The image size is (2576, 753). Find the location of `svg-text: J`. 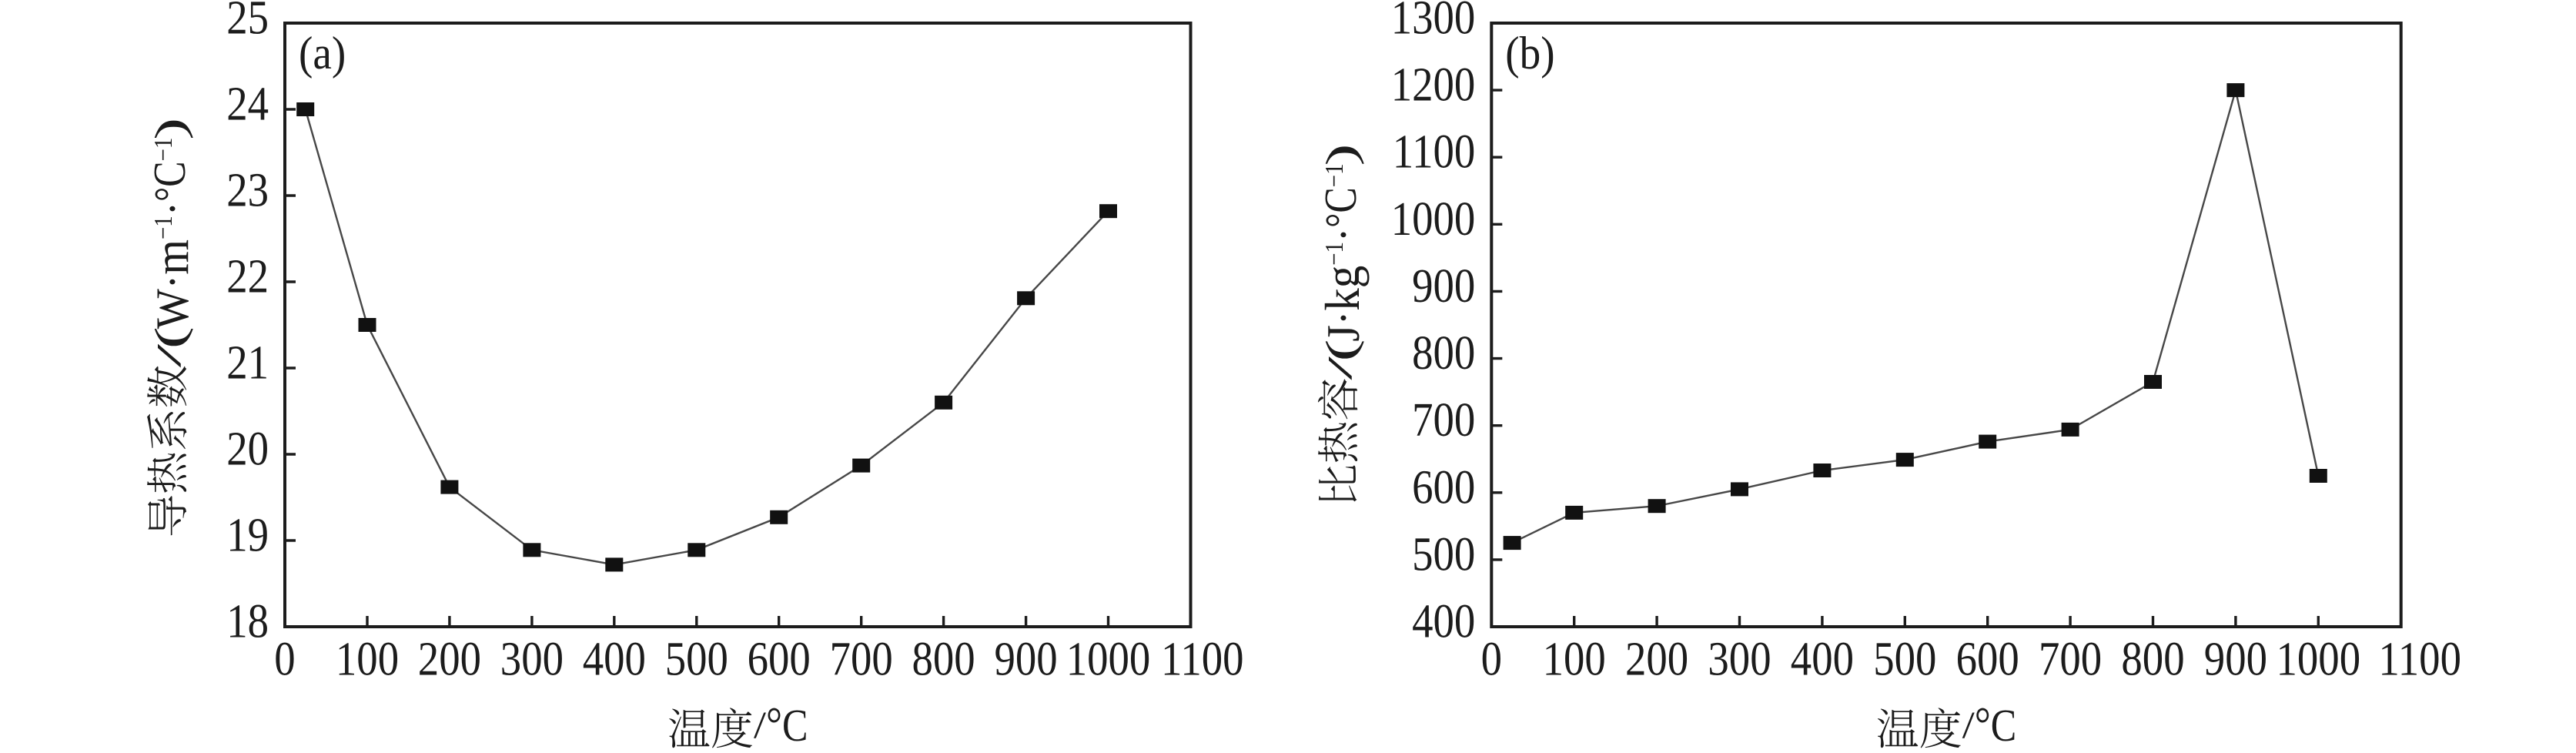

svg-text: J is located at coordinates (1345, 333).